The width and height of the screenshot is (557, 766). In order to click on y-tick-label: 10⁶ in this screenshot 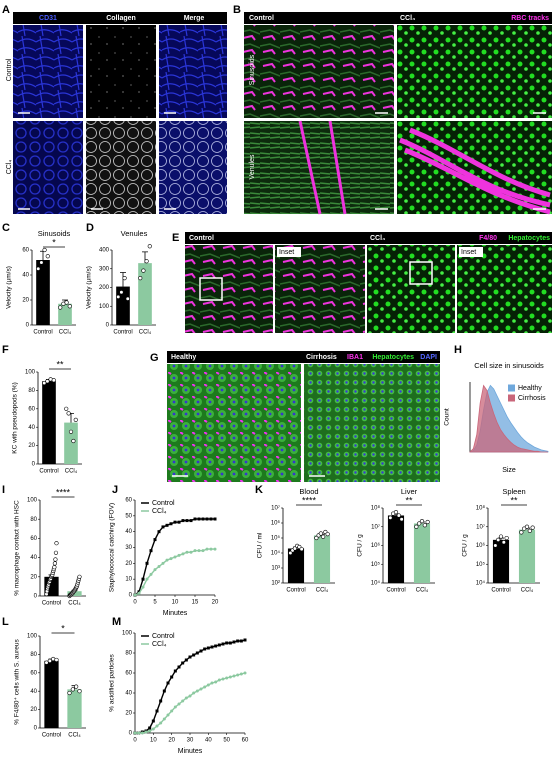, I will do `click(276, 523)`.